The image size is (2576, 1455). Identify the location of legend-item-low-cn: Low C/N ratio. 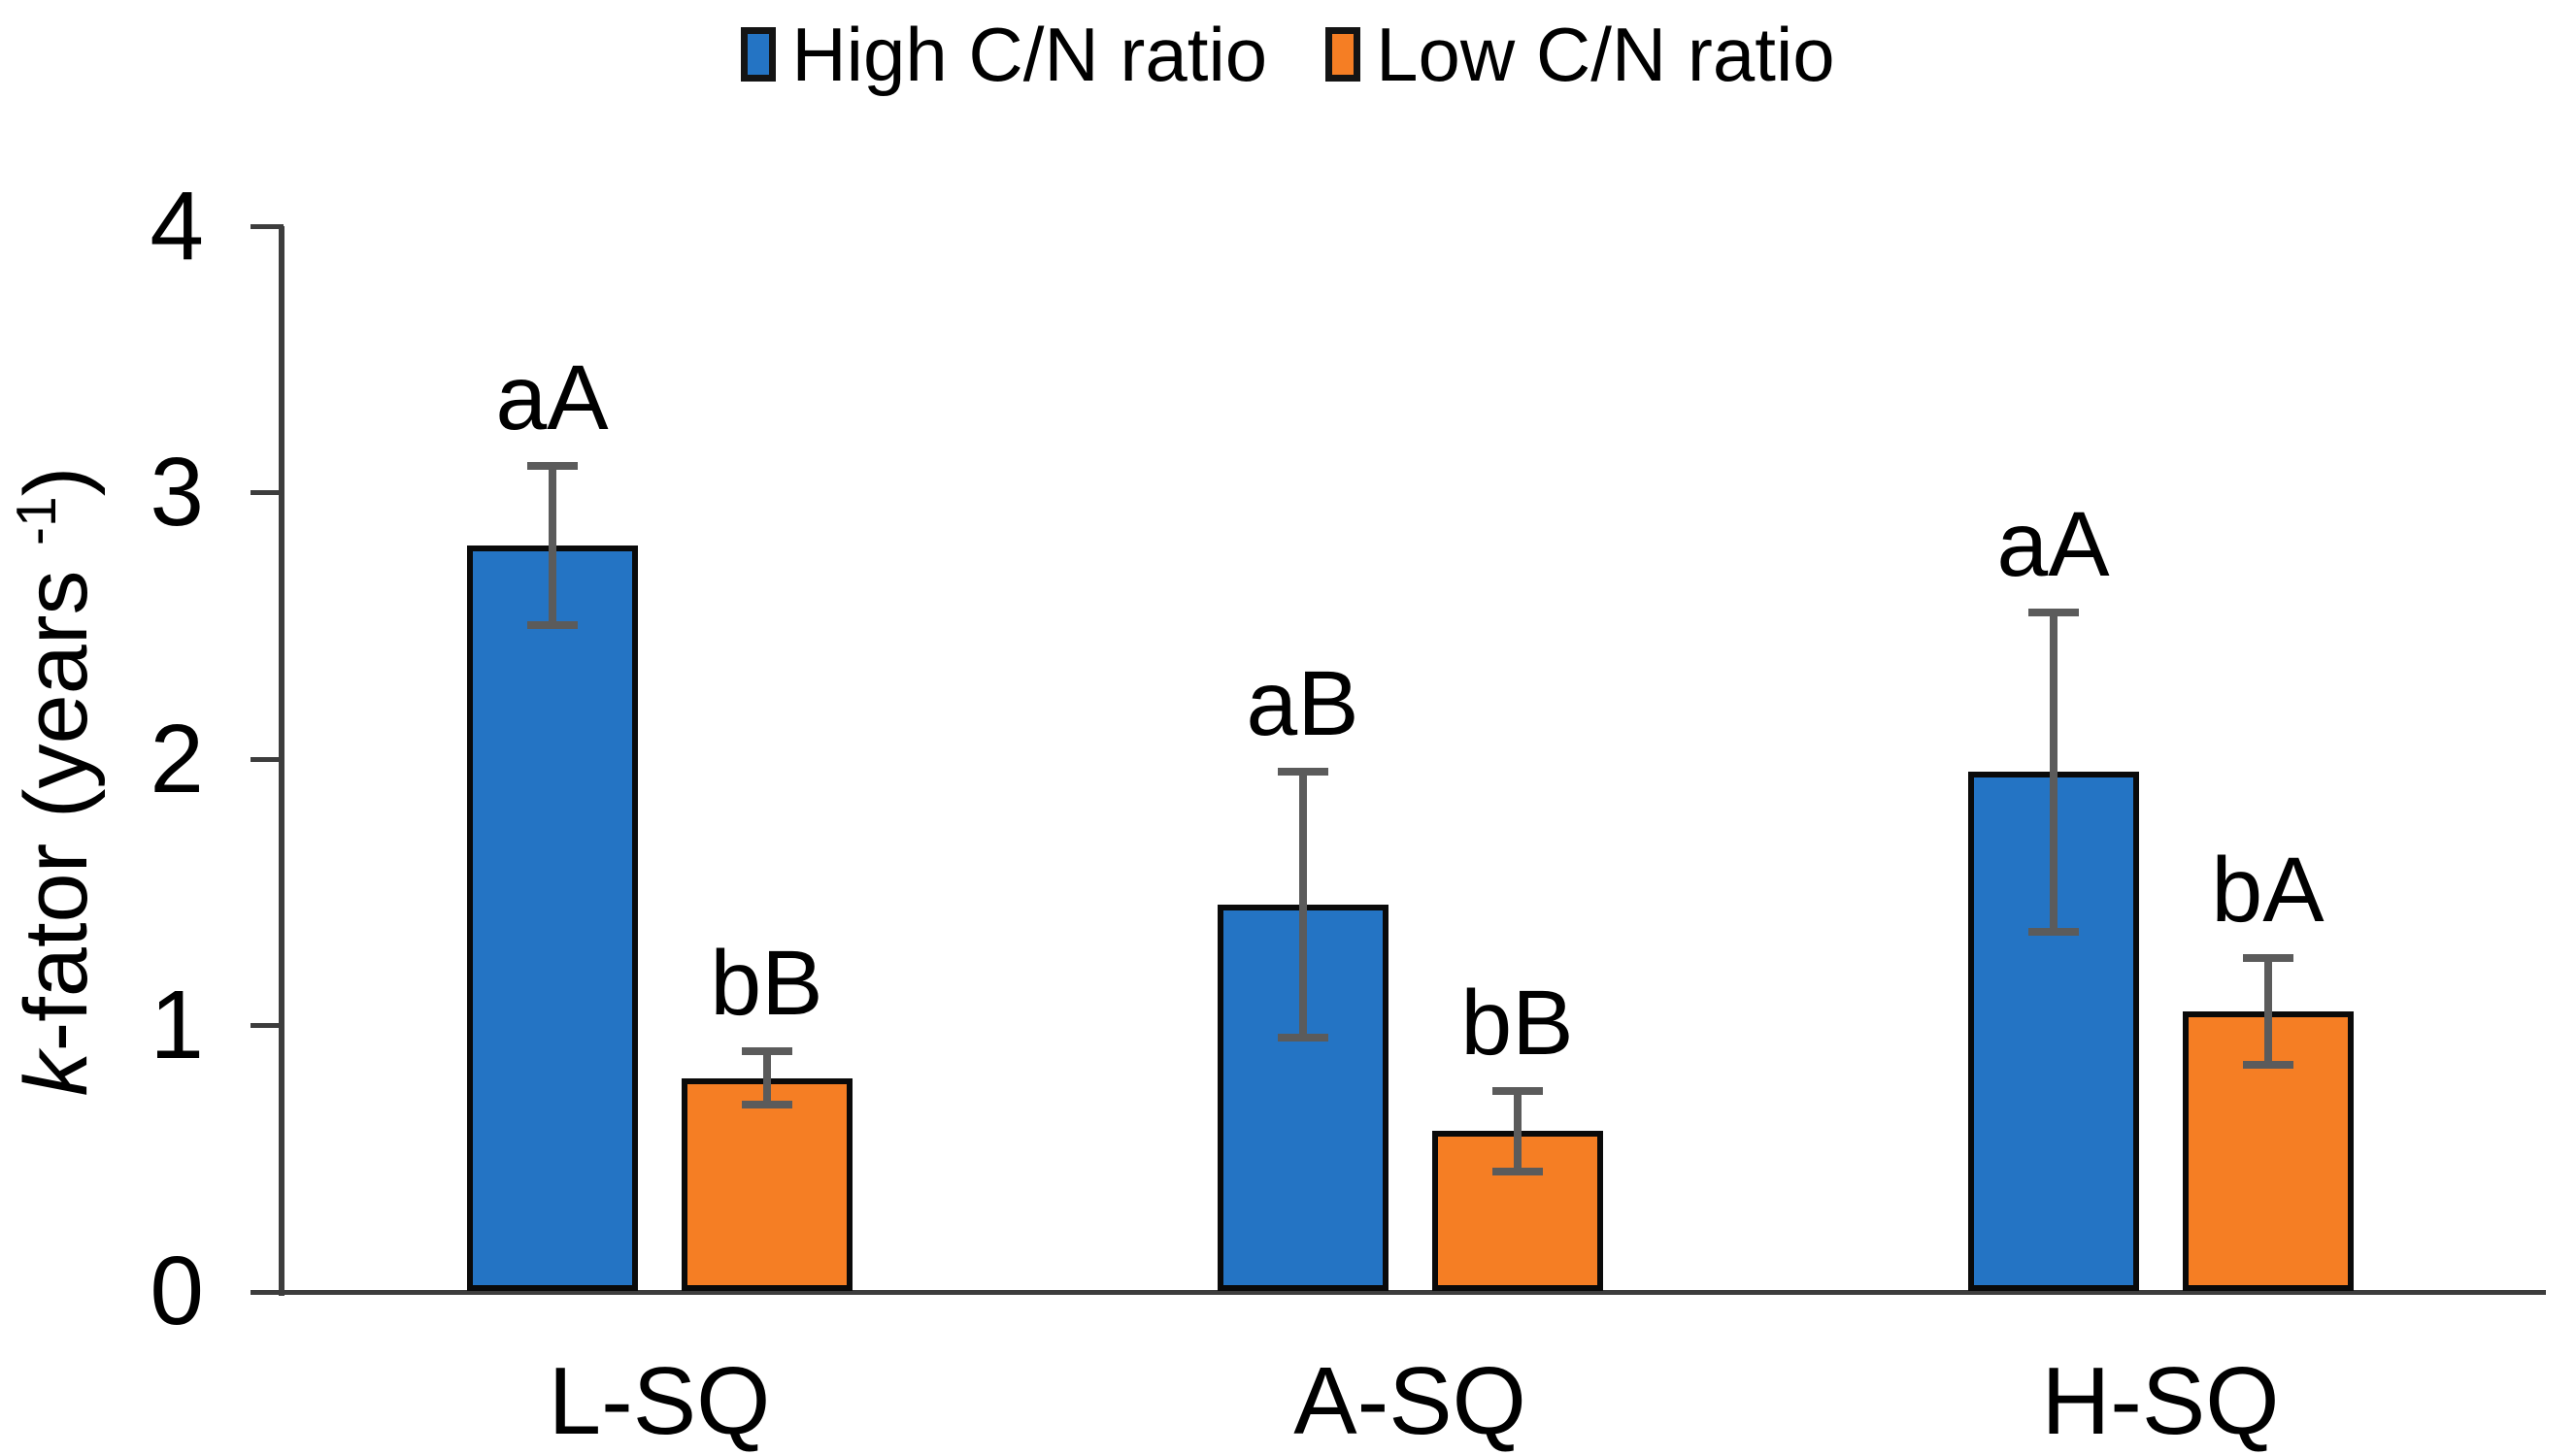
(1580, 54).